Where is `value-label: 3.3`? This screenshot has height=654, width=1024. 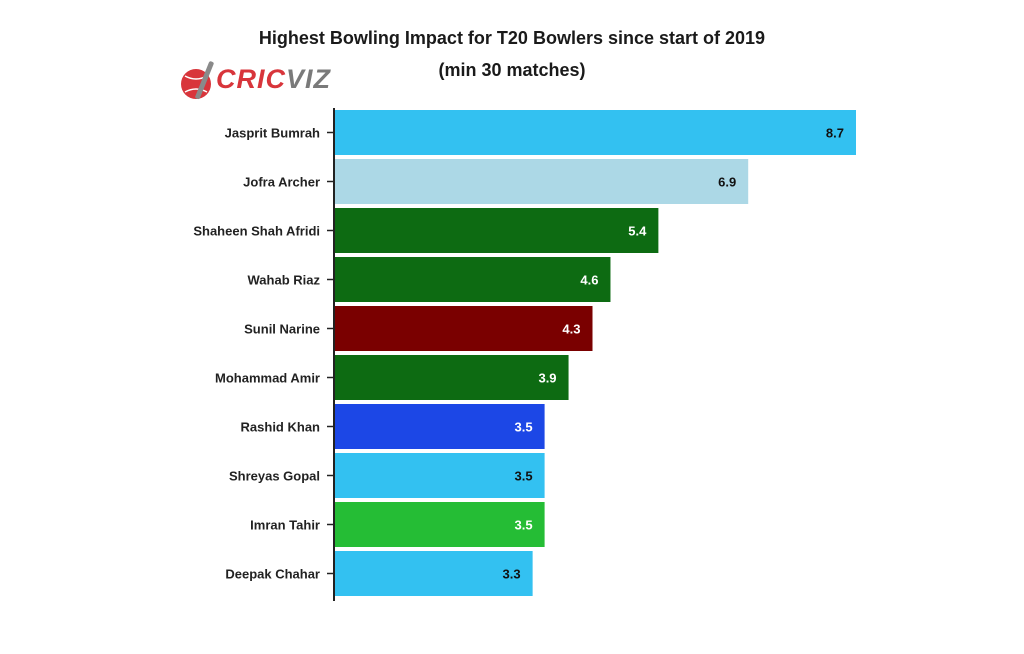
value-label: 3.3 is located at coordinates (512, 574).